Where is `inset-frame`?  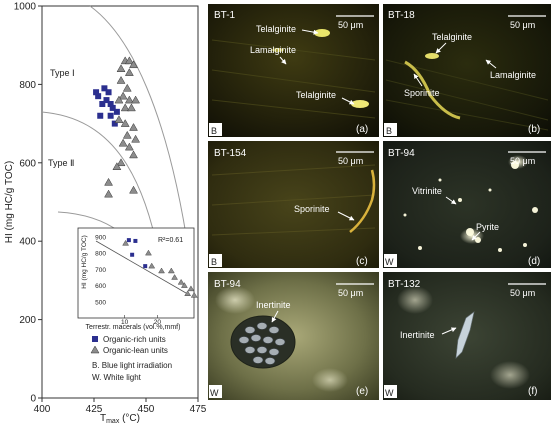 inset-frame is located at coordinates (136, 273).